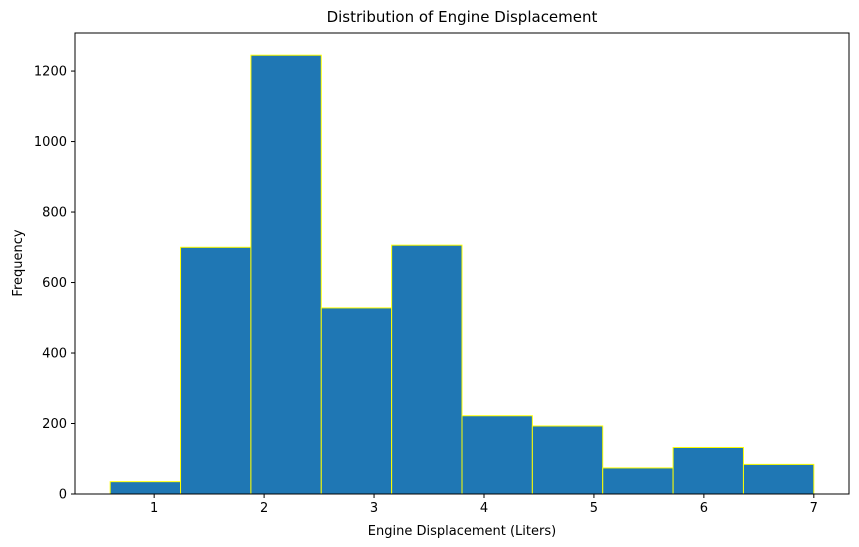 This screenshot has width=859, height=547. What do you see at coordinates (154, 508) in the screenshot?
I see `x-tick-label-0: 1` at bounding box center [154, 508].